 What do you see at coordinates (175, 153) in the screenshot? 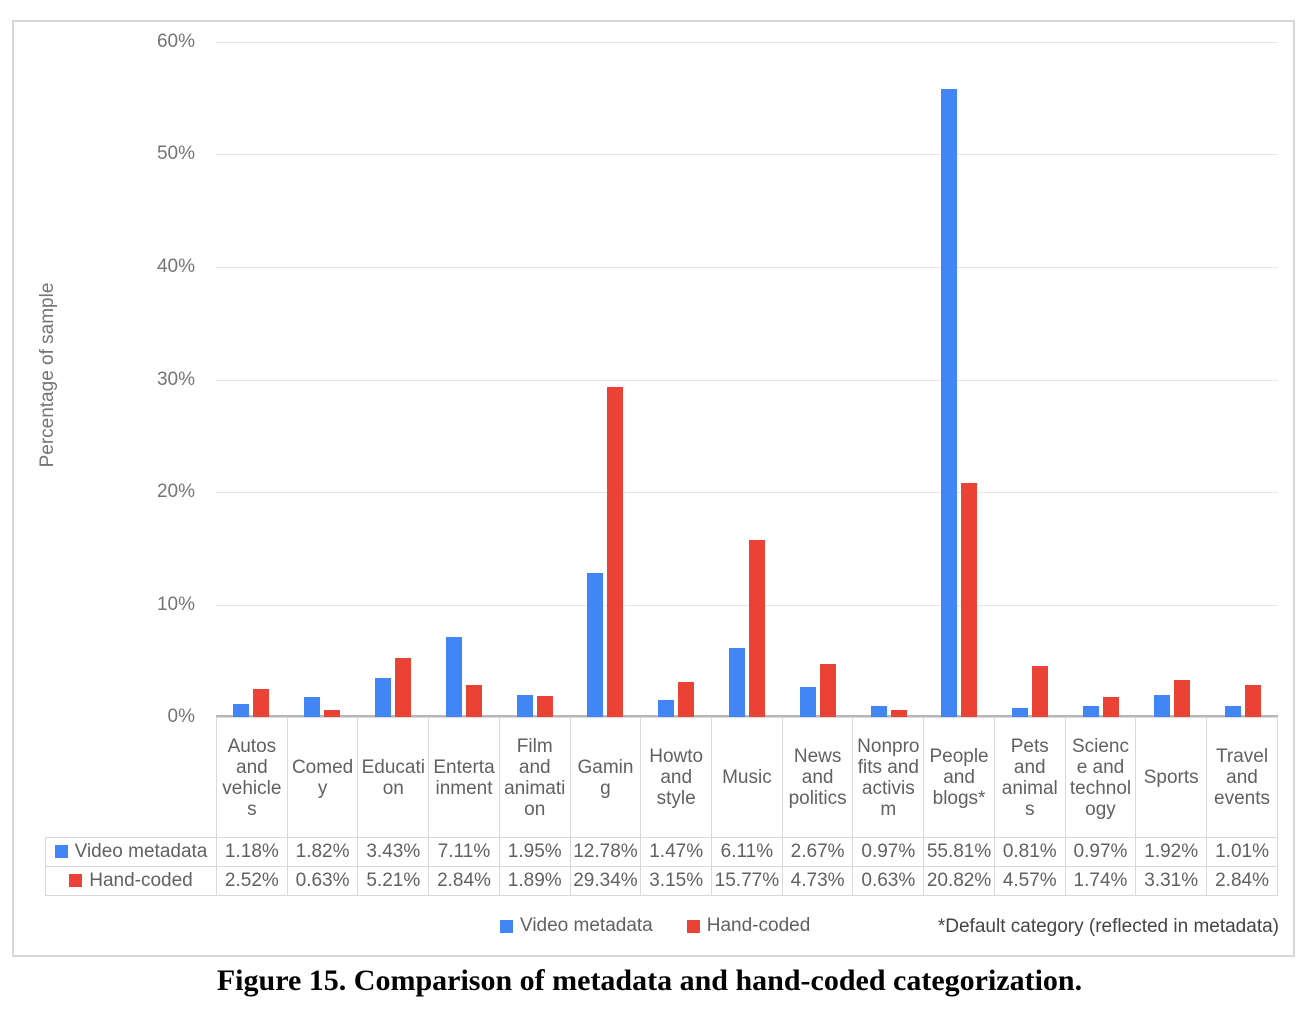
I see `y-axis-tick-label: 50%` at bounding box center [175, 153].